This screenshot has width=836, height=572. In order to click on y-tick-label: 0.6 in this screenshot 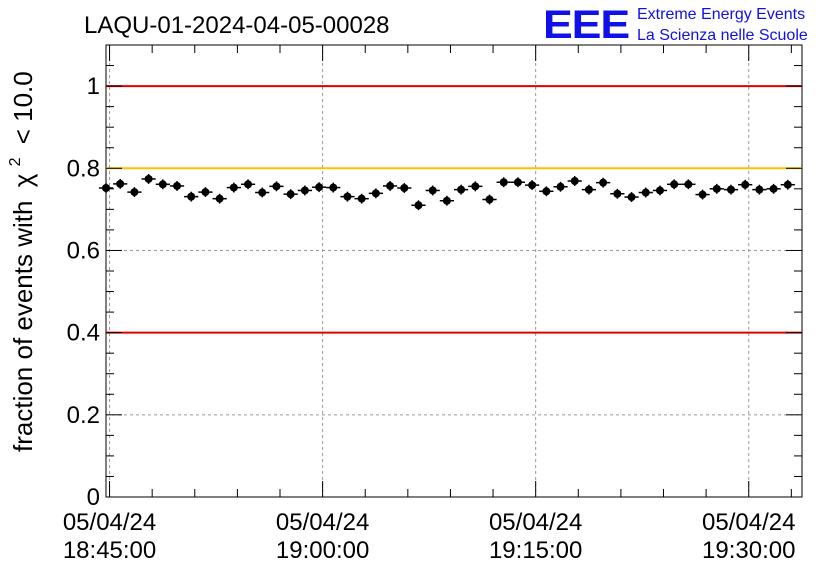, I will do `click(83, 250)`.